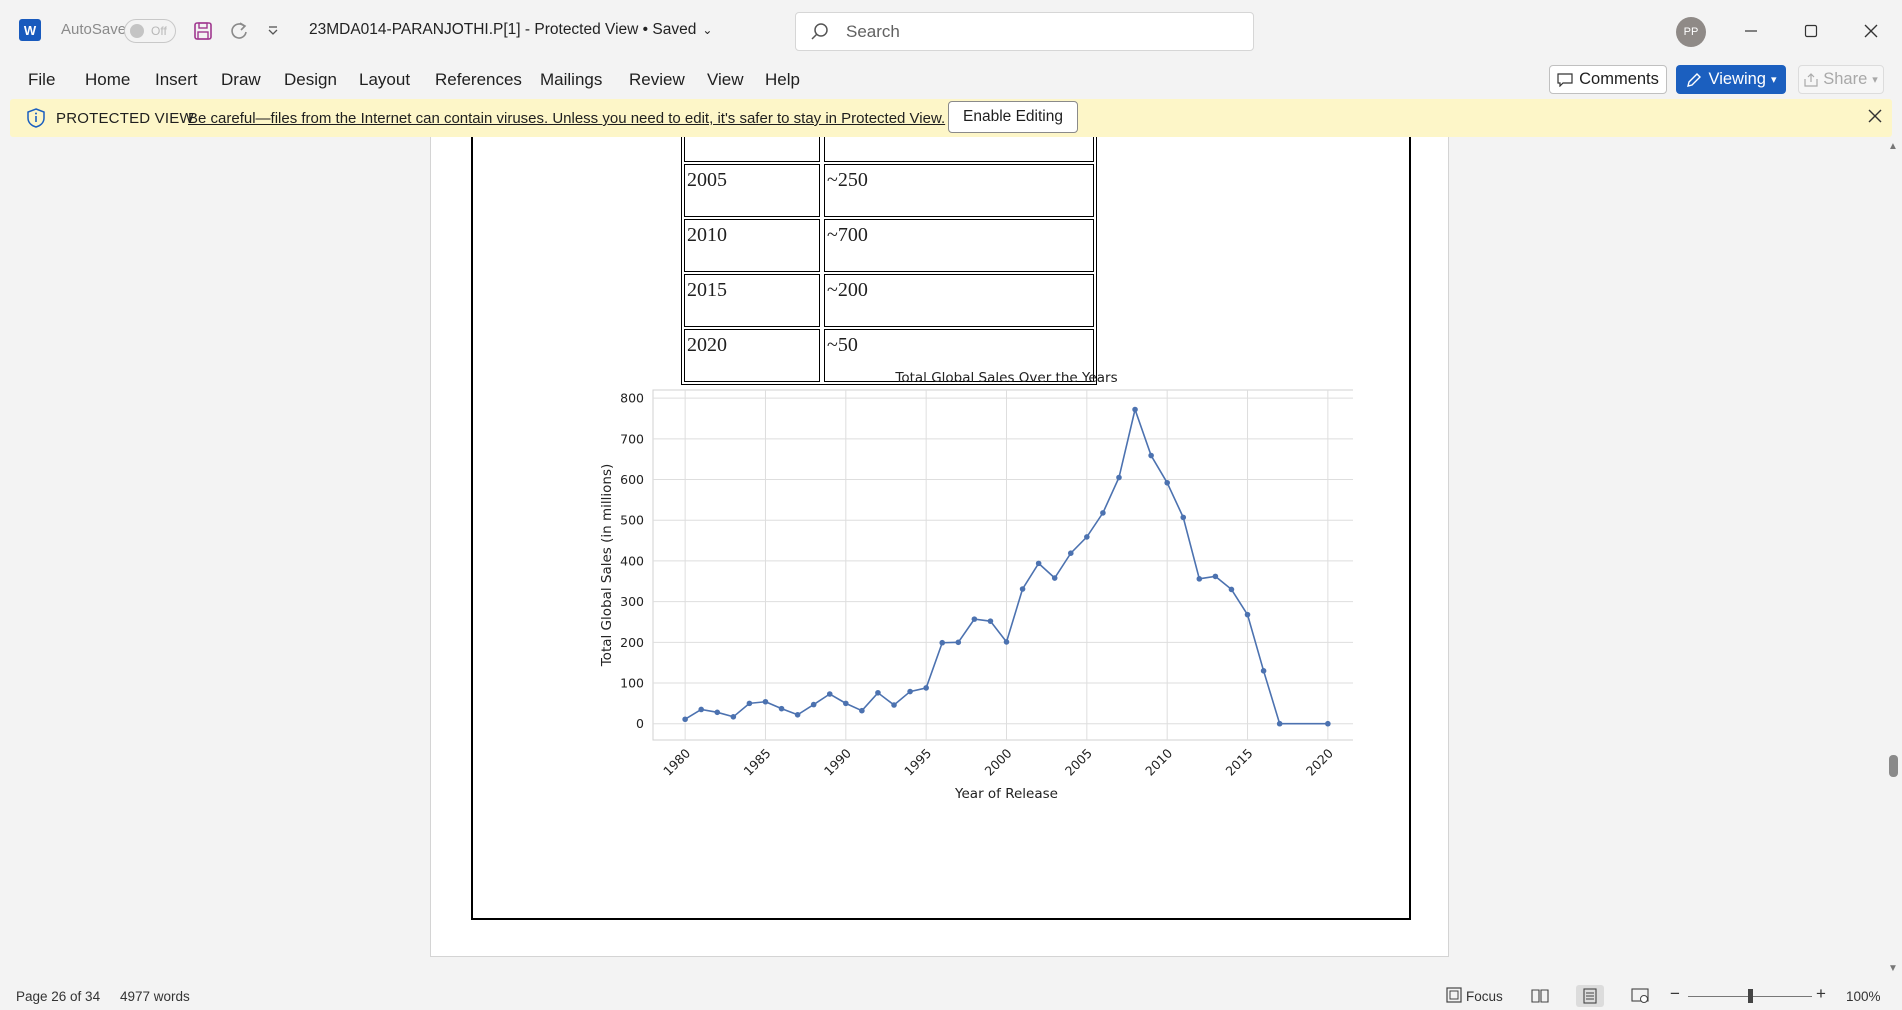  I want to click on tab-help: Help, so click(782, 79).